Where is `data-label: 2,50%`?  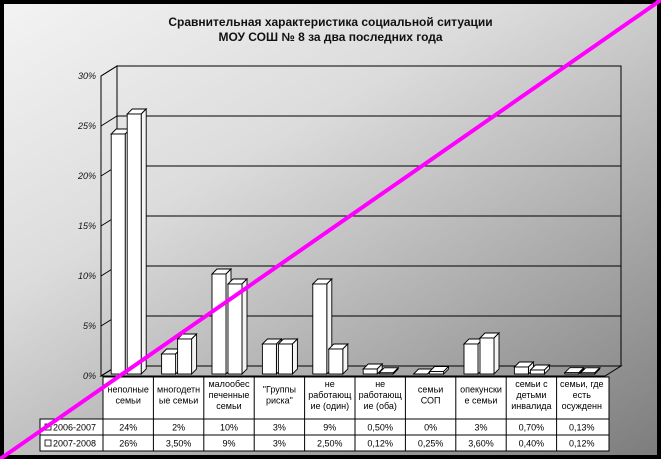
data-label: 2,50% is located at coordinates (330, 444).